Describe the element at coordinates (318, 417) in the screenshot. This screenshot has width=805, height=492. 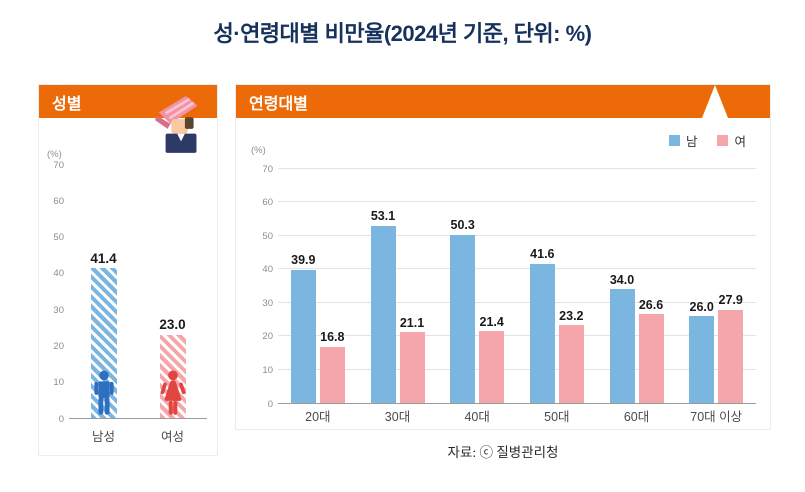
I see `x-axis-label: 20대` at that location.